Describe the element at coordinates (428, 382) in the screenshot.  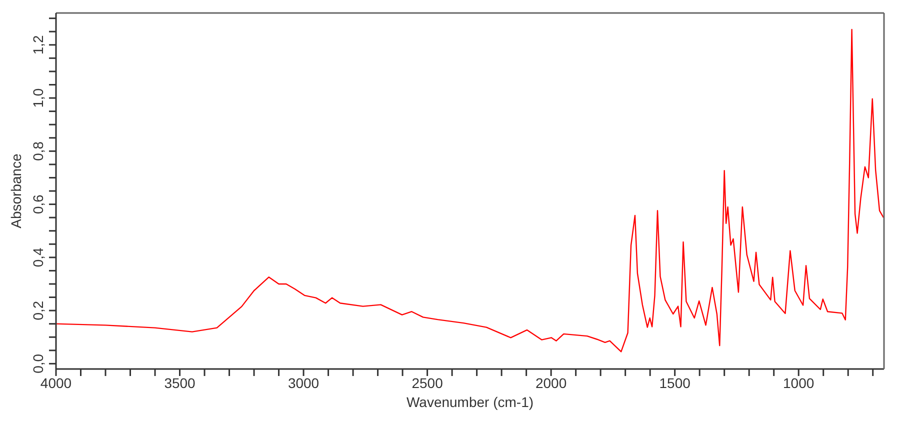
I see `x-tick-label: 2500` at that location.